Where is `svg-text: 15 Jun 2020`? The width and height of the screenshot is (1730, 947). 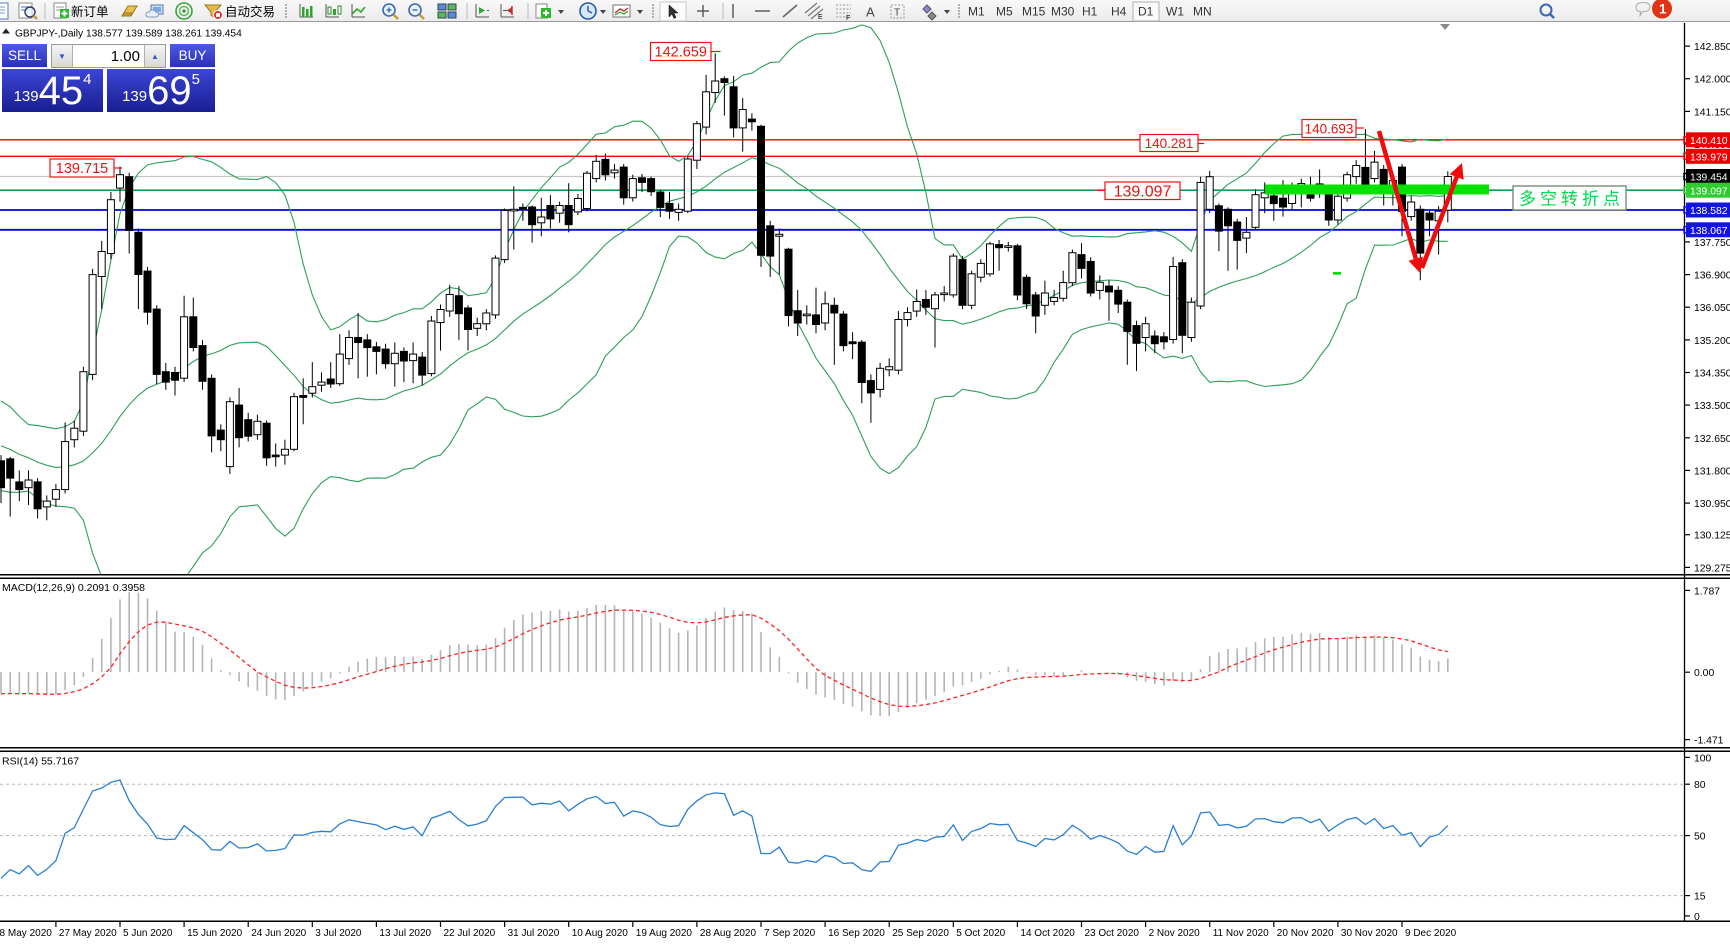 svg-text: 15 Jun 2020 is located at coordinates (214, 933).